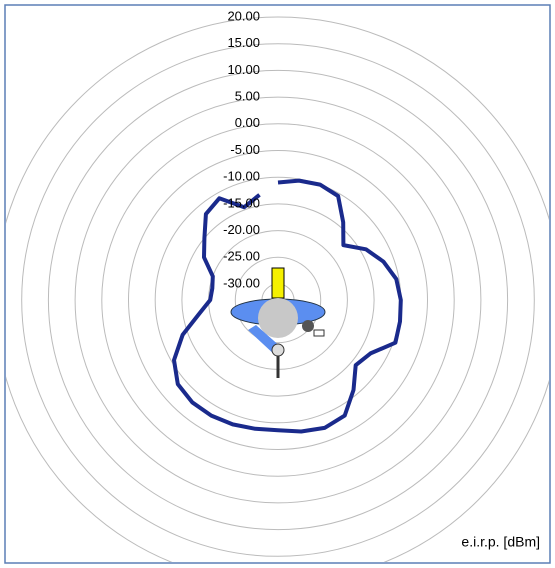 The image size is (555, 568). I want to click on r-tick-label: 15.00, so click(243, 42).